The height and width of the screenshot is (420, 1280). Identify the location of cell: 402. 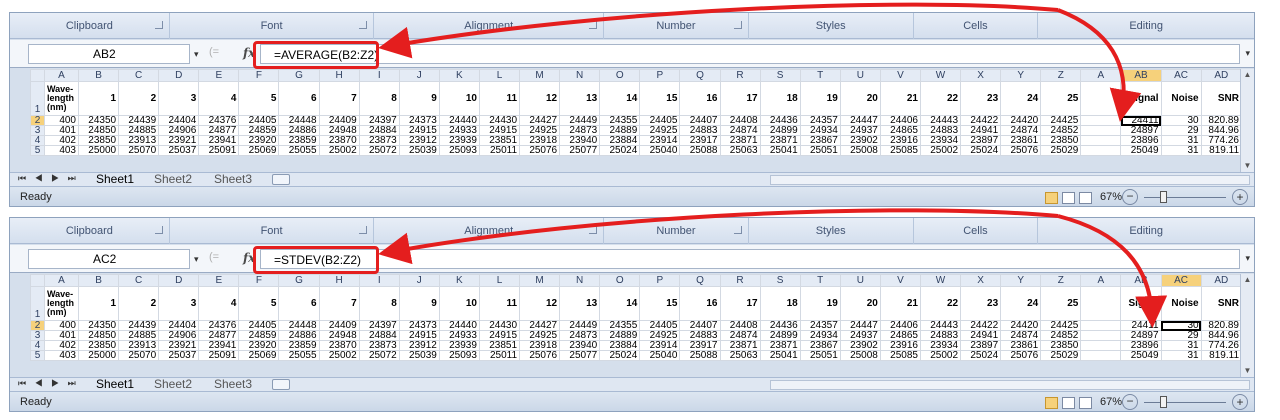
(61, 140).